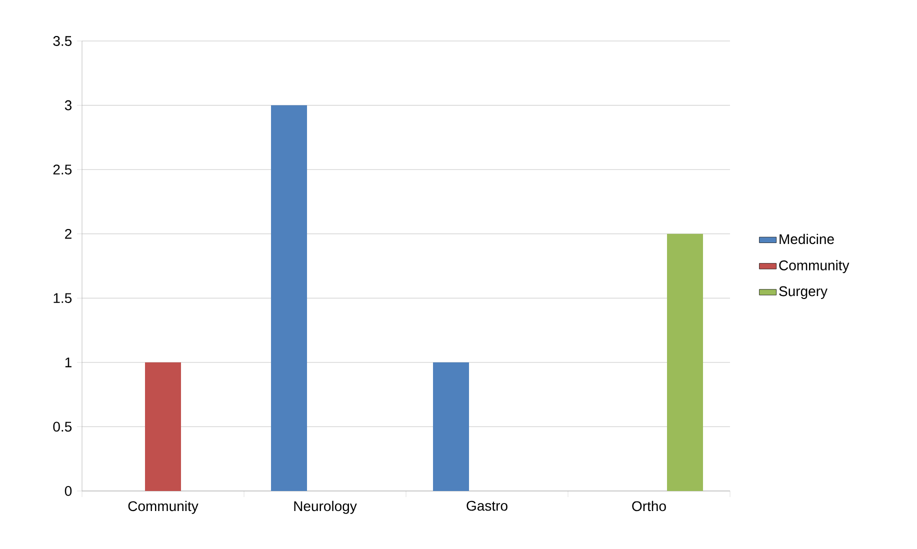 The height and width of the screenshot is (549, 917). Describe the element at coordinates (814, 267) in the screenshot. I see `legend-label: Community` at that location.